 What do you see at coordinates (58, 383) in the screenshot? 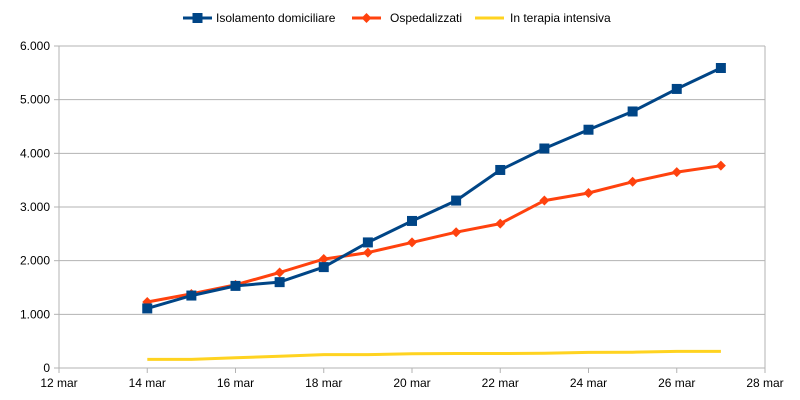
I see `x-tick-label: 12 mar` at bounding box center [58, 383].